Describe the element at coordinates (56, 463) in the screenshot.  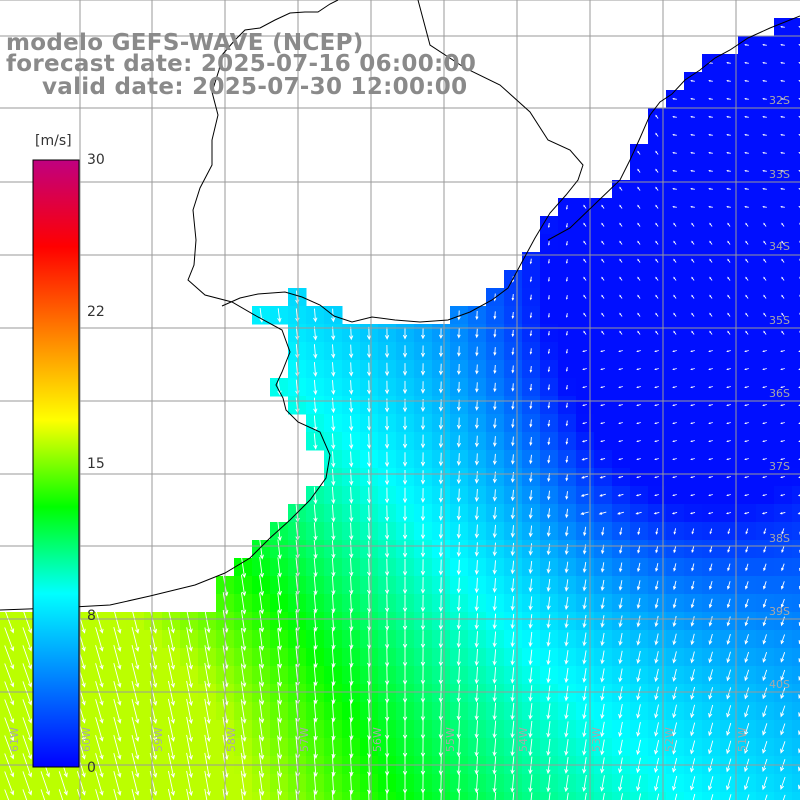
I see `colorbar-scale` at that location.